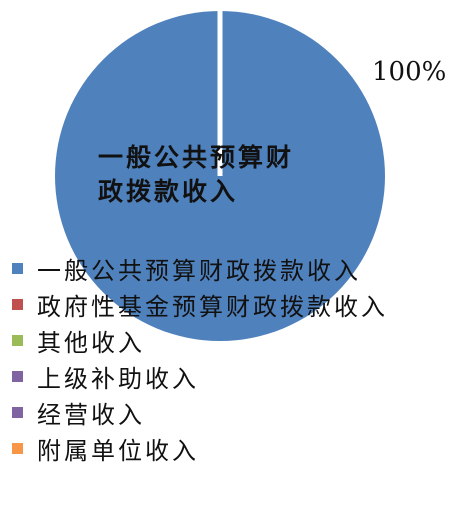 The width and height of the screenshot is (462, 507). I want to click on legend-label: 一般公共预算财政拨款收入, so click(199, 270).